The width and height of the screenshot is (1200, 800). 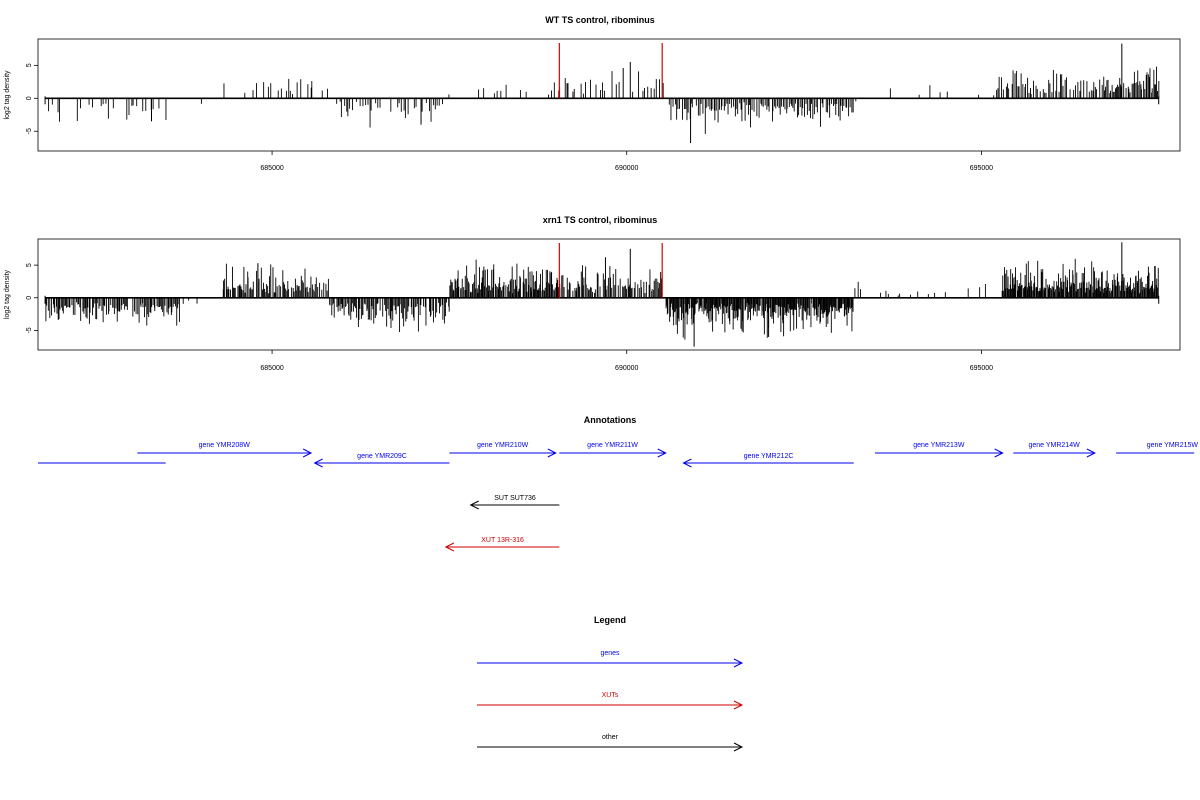 I want to click on feature-label: gene YMR214W, so click(x=1054, y=445).